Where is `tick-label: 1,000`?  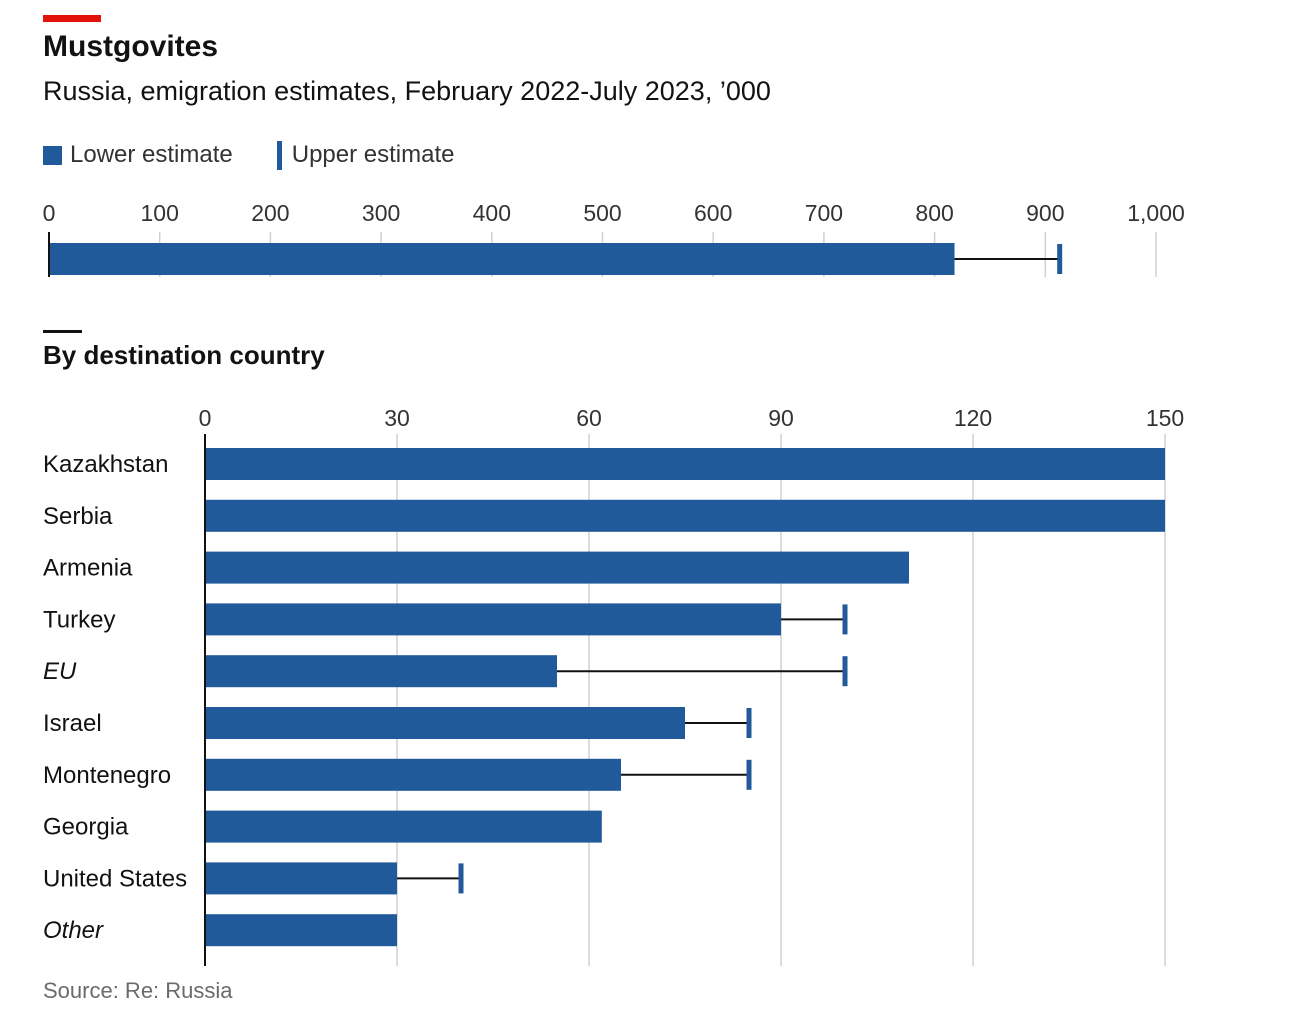 tick-label: 1,000 is located at coordinates (1156, 213).